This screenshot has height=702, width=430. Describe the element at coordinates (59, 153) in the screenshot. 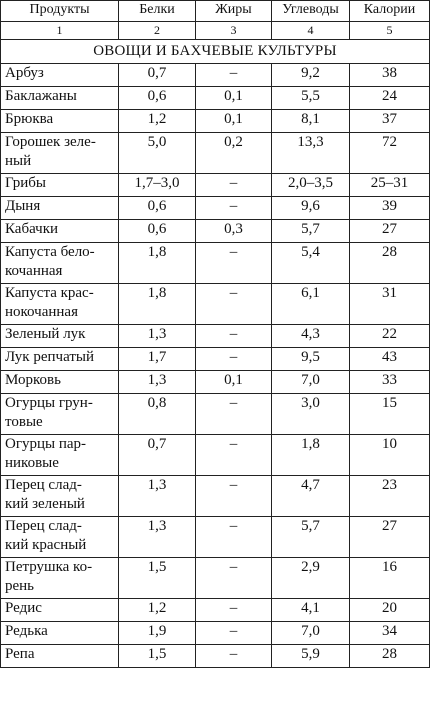

I see `product-name: Горошек зеле-ный` at that location.